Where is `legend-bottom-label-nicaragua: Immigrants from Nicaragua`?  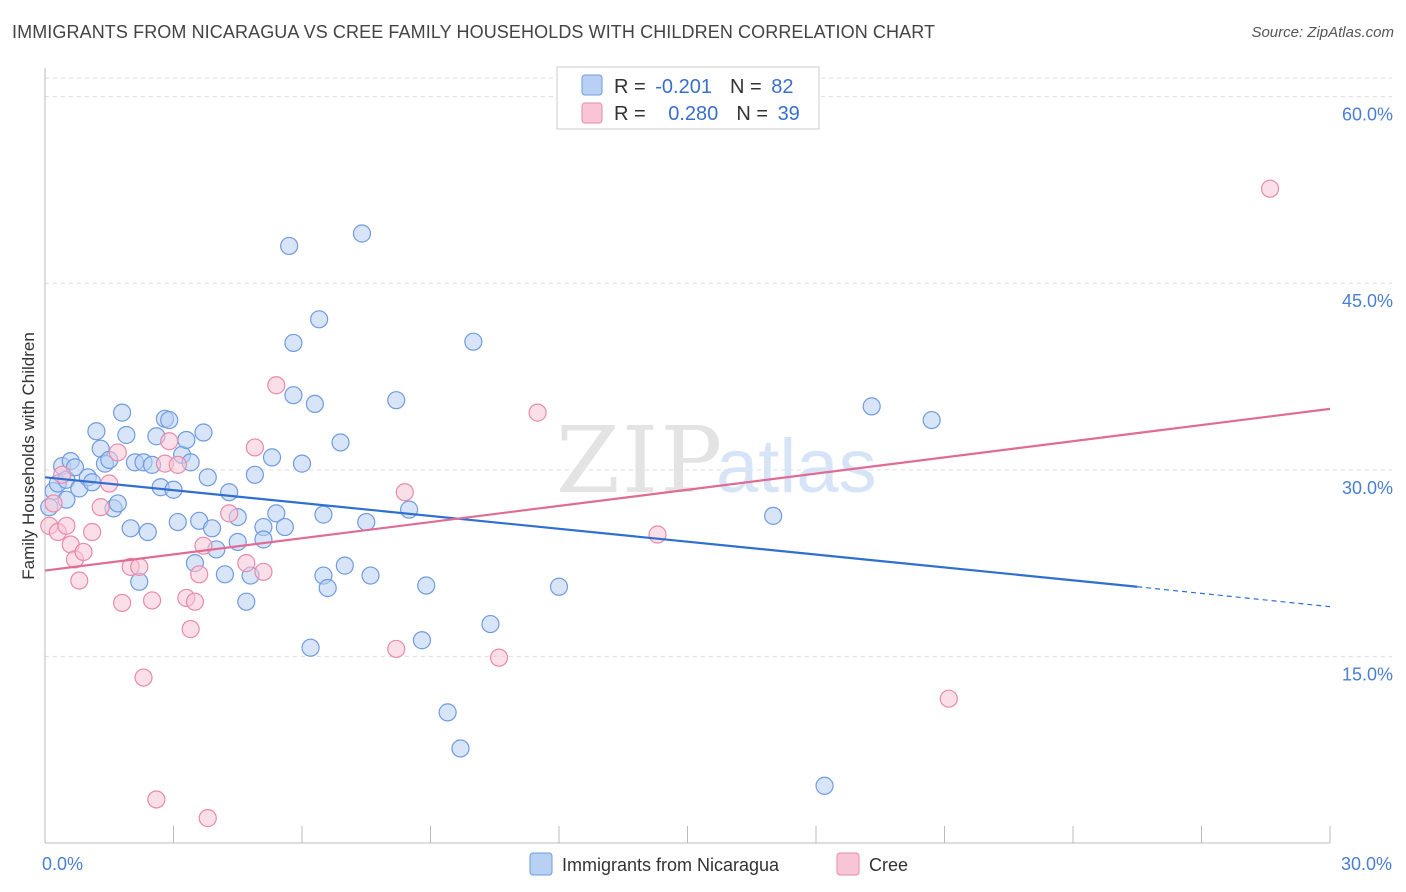 legend-bottom-label-nicaragua: Immigrants from Nicaragua is located at coordinates (671, 865).